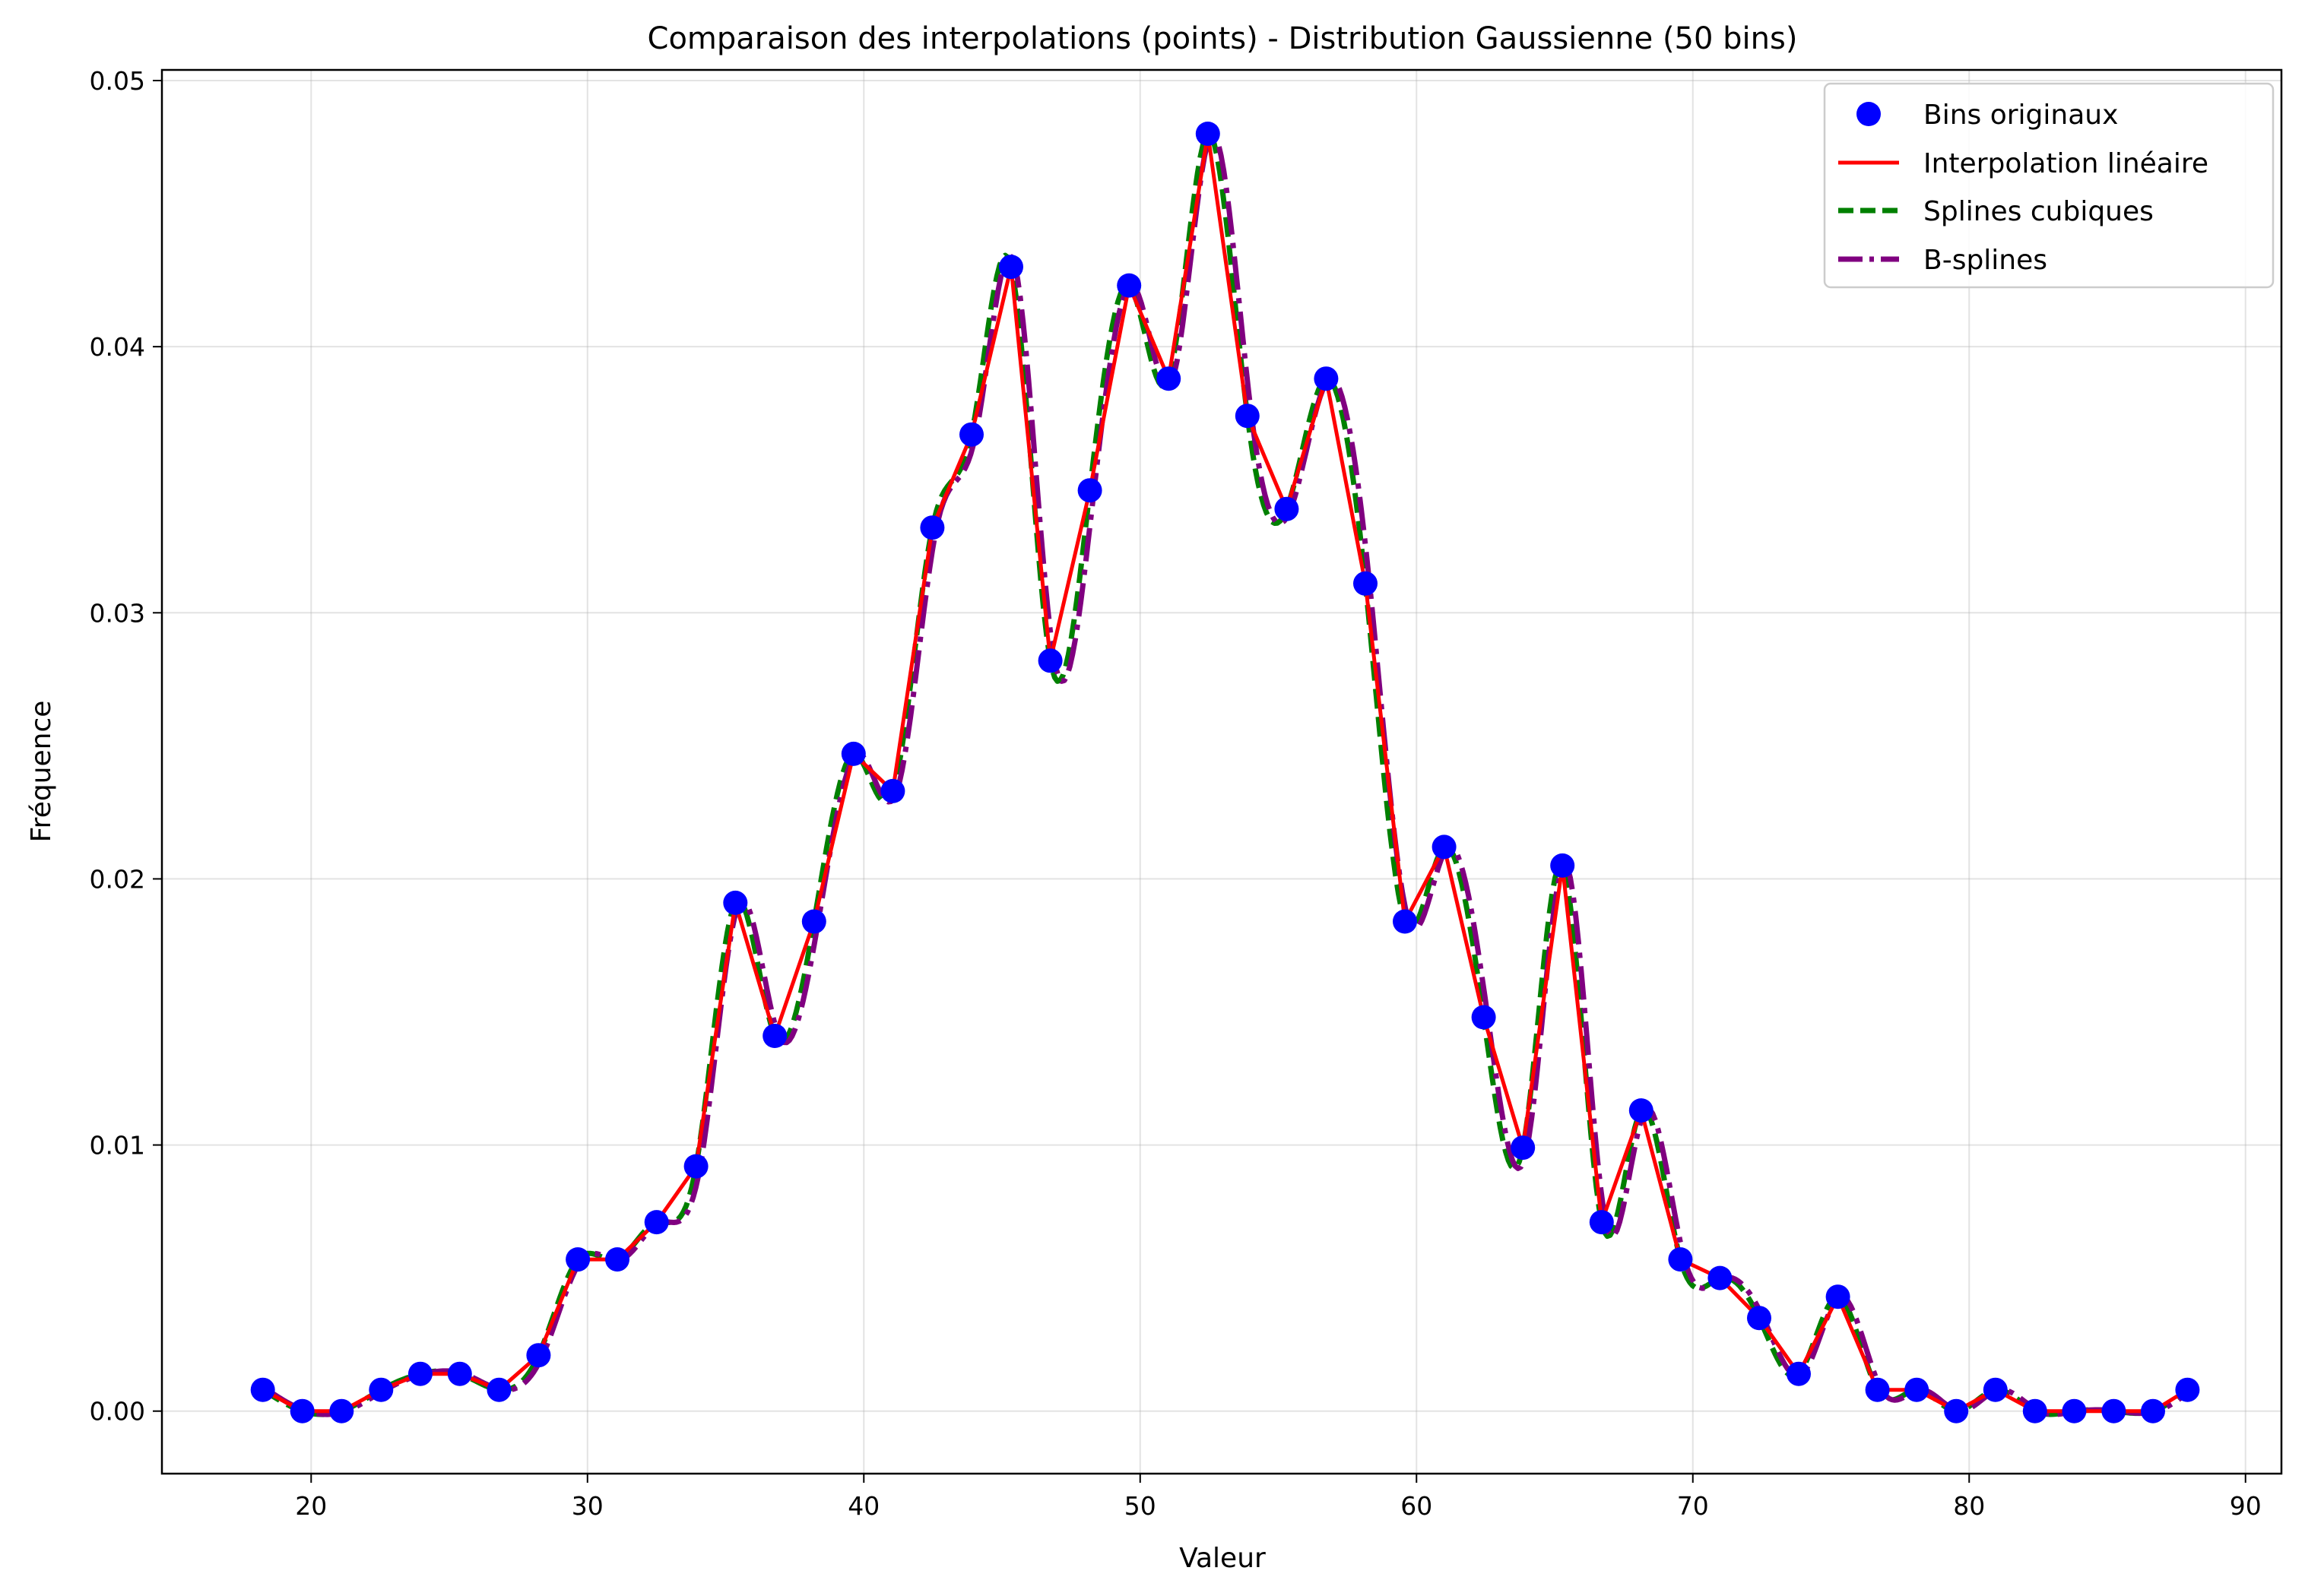 The image size is (2305, 1596). I want to click on y-tick-label: 0.02, so click(117, 879).